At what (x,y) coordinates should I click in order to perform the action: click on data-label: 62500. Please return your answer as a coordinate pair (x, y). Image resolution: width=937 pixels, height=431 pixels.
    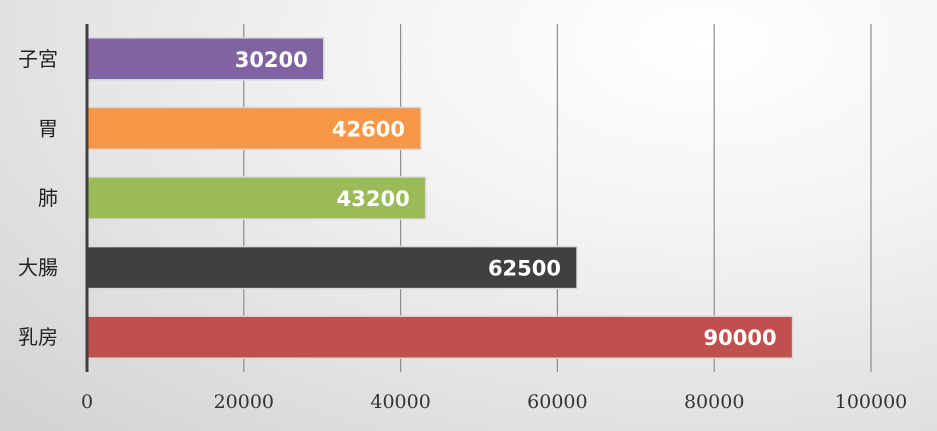
    Looking at the image, I should click on (524, 269).